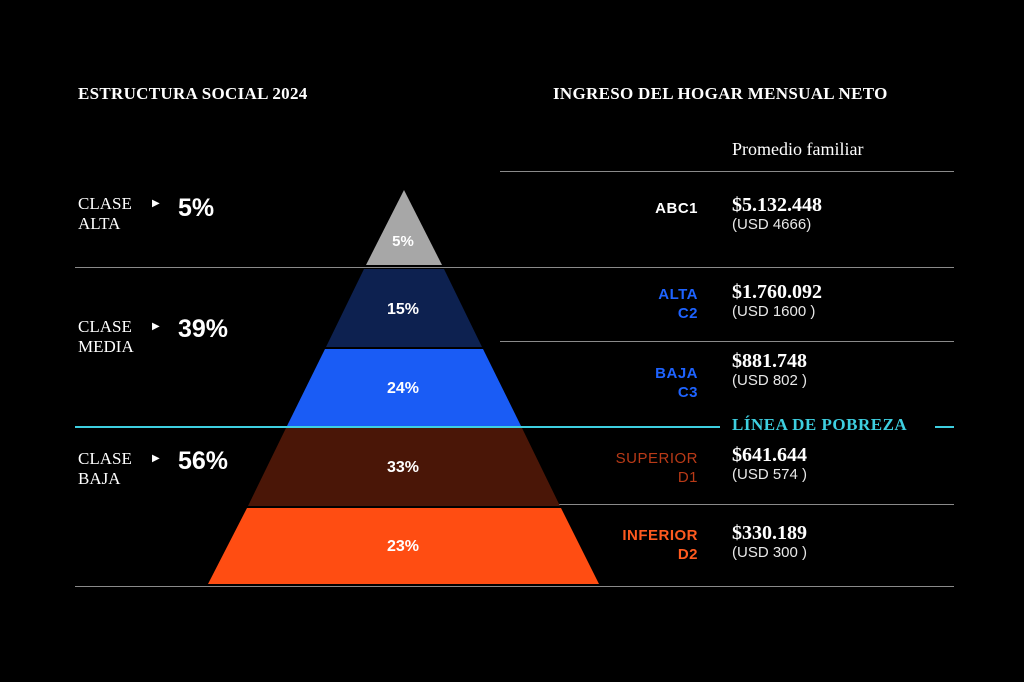  I want to click on pyramid-label-d1: 33%, so click(403, 467).